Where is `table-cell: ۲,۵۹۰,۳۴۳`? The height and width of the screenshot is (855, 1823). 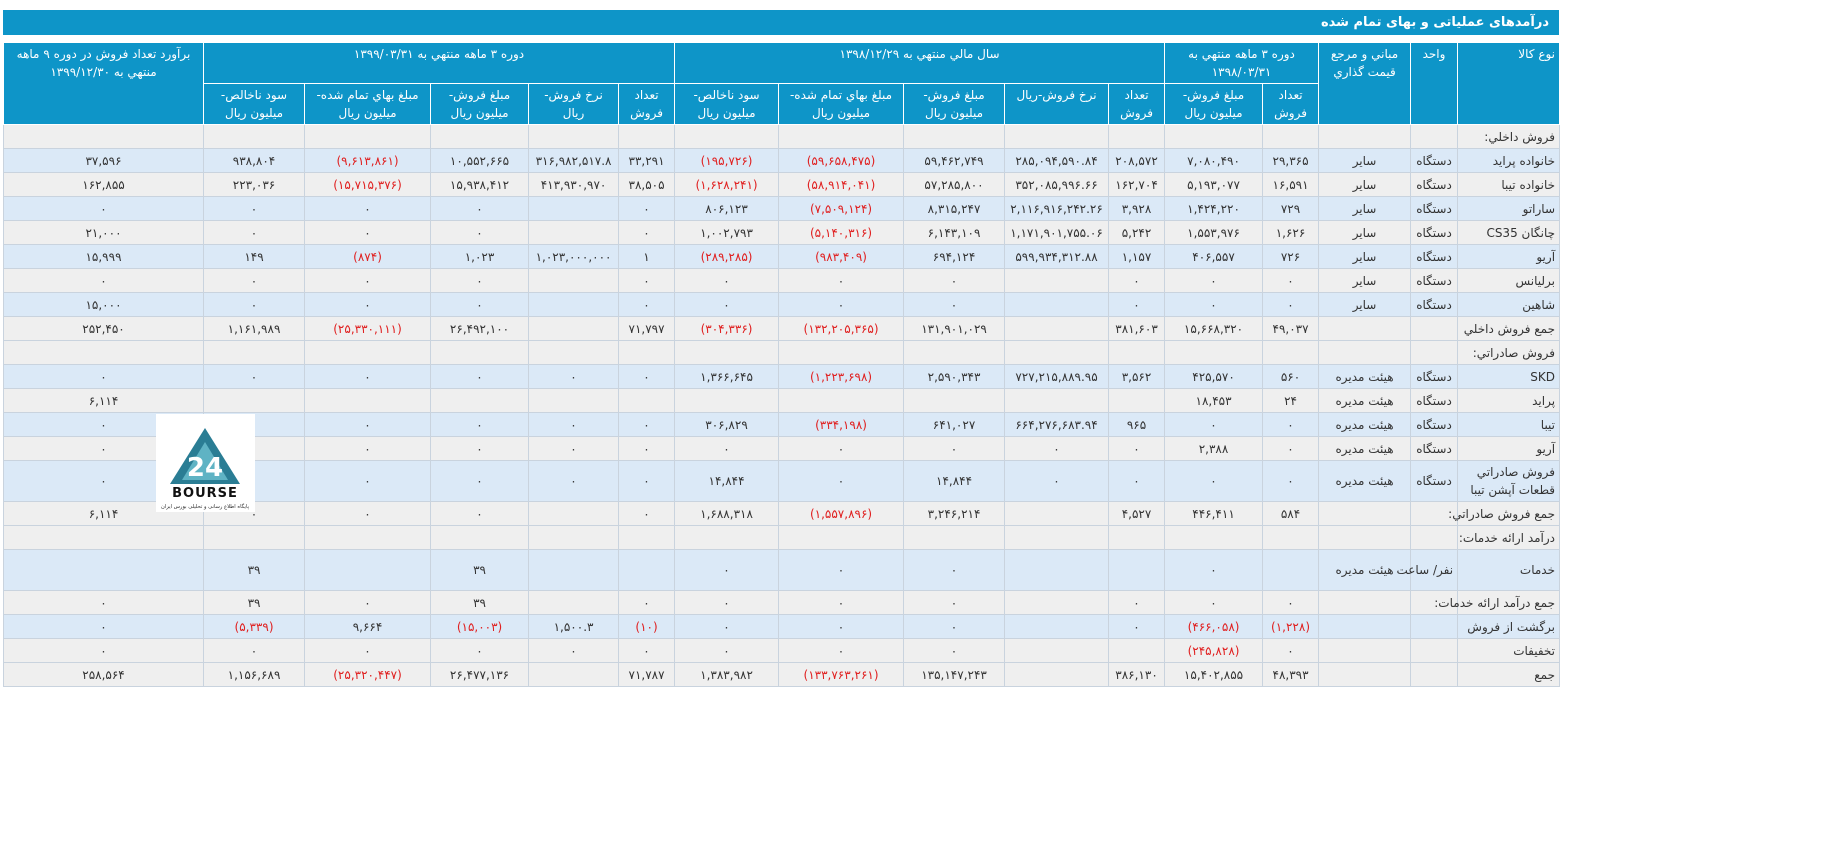
table-cell: ۲,۵۹۰,۳۴۳ is located at coordinates (954, 376).